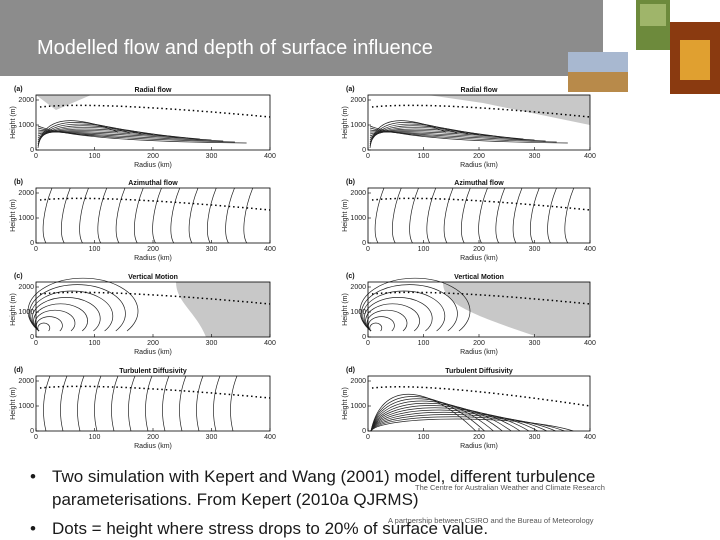 This screenshot has height=540, width=720. Describe the element at coordinates (18, 182) in the screenshot. I see `panel-letter: (b)` at that location.